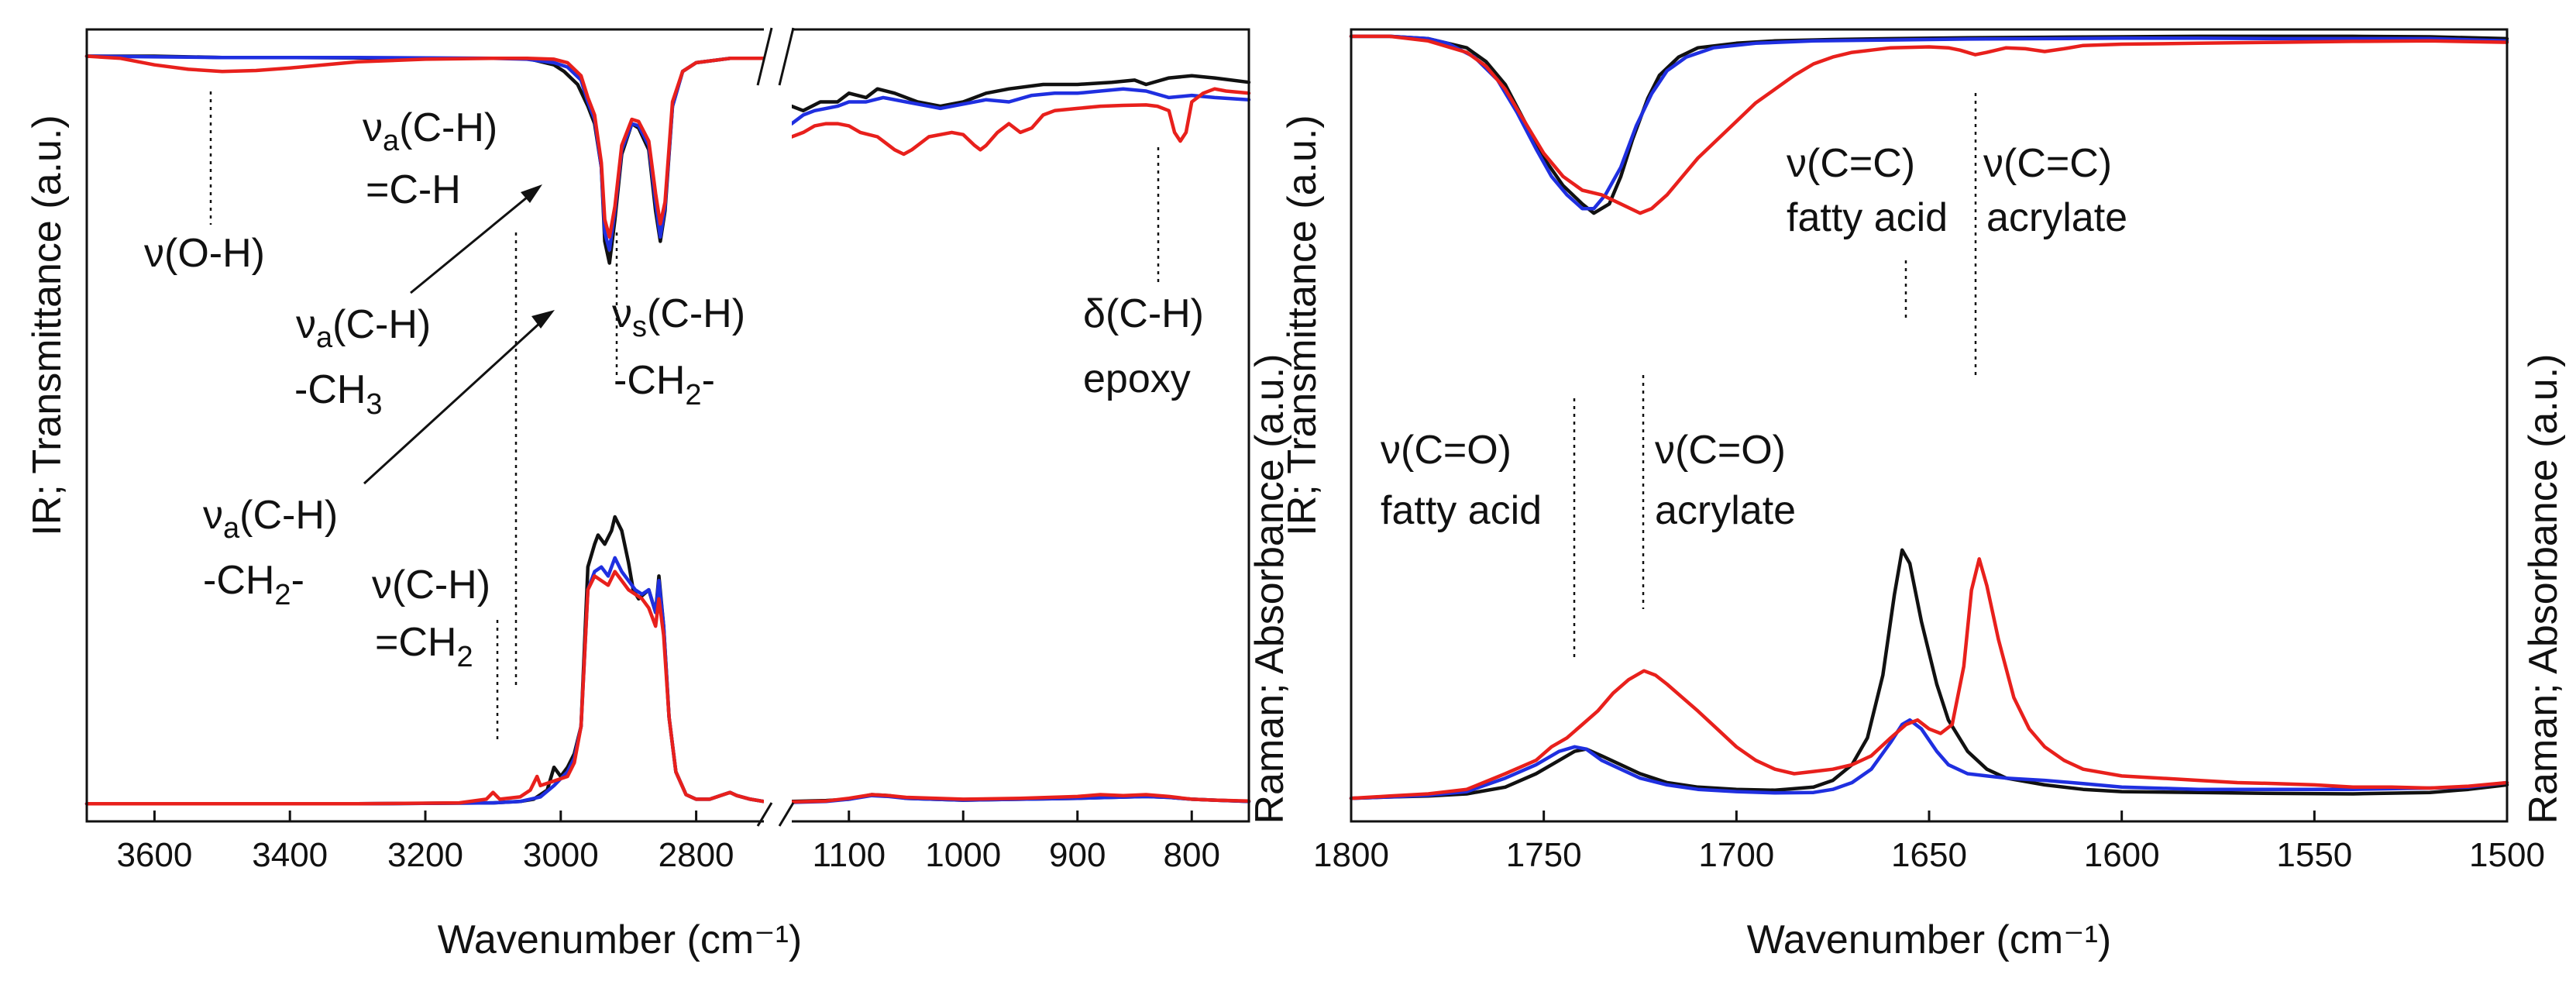 This screenshot has height=981, width=2576. I want to click on x-tick-label: 1750, so click(1544, 855).